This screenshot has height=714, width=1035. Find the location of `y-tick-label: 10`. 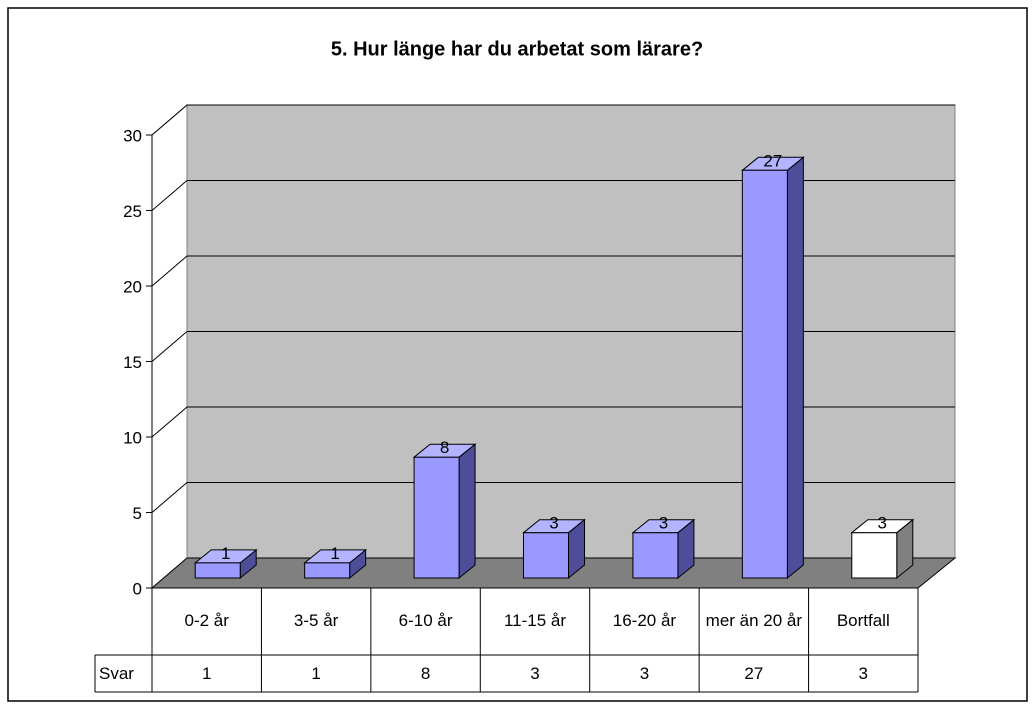

y-tick-label: 10 is located at coordinates (132, 437).